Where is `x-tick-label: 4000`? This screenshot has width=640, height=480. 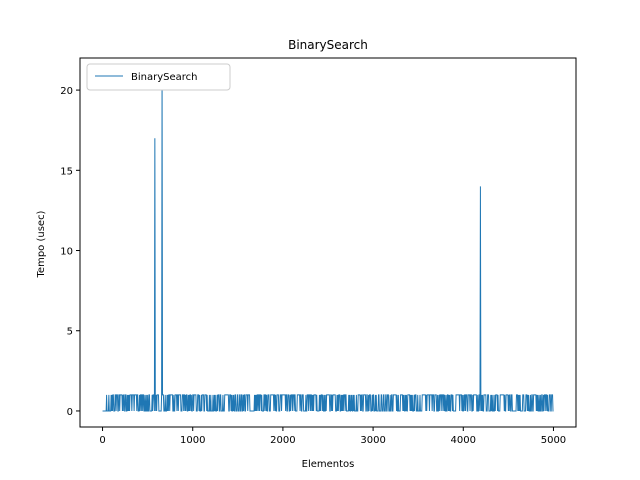 x-tick-label: 4000 is located at coordinates (463, 440).